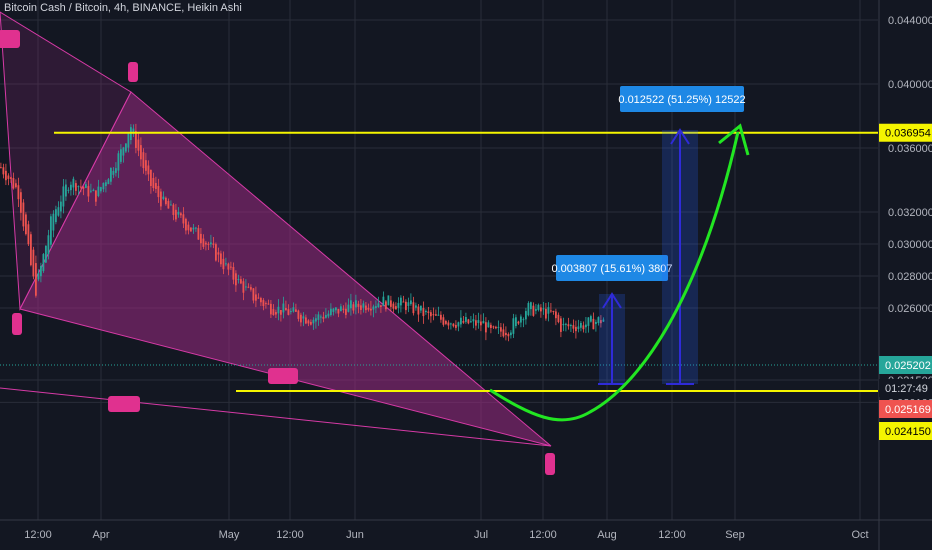  Describe the element at coordinates (910, 149) in the screenshot. I see `price-tick-label: 0.036000` at that location.